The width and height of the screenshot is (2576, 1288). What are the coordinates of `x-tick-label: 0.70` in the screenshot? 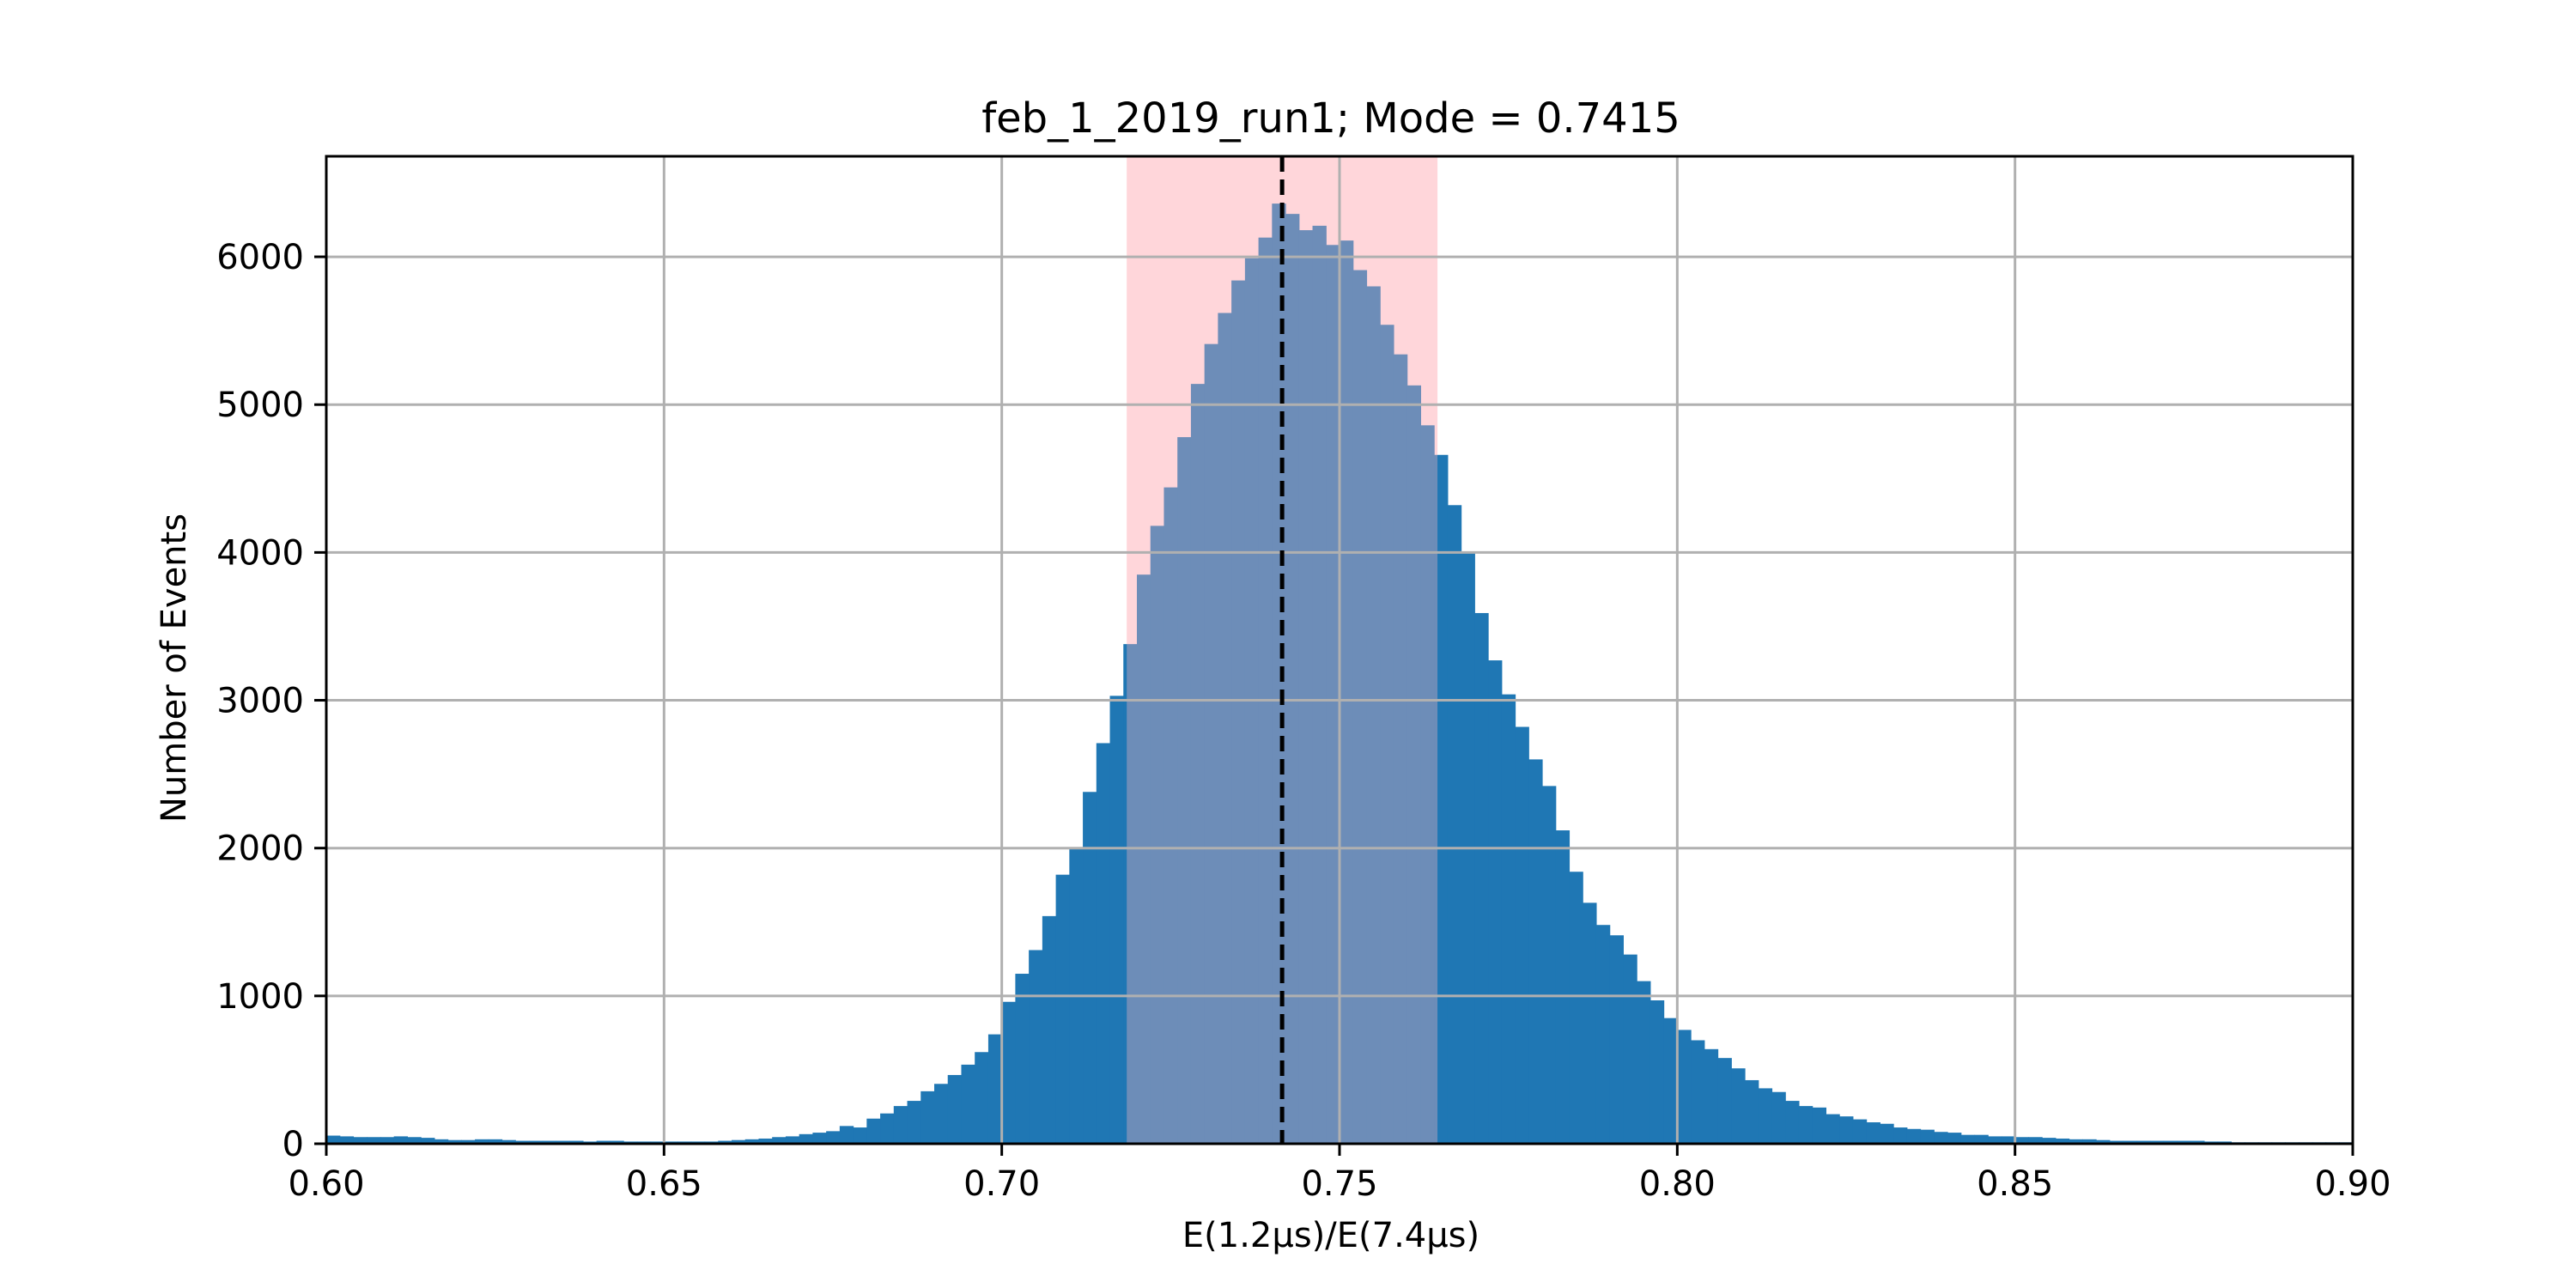 It's located at (1002, 1184).